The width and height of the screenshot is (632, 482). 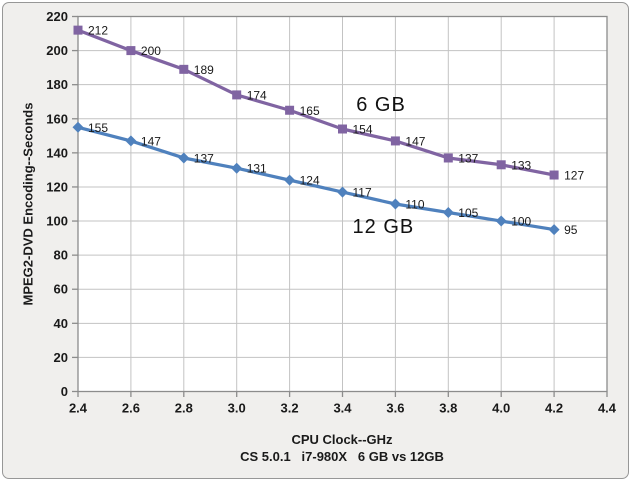 I want to click on svg-text: 154, so click(x=363, y=130).